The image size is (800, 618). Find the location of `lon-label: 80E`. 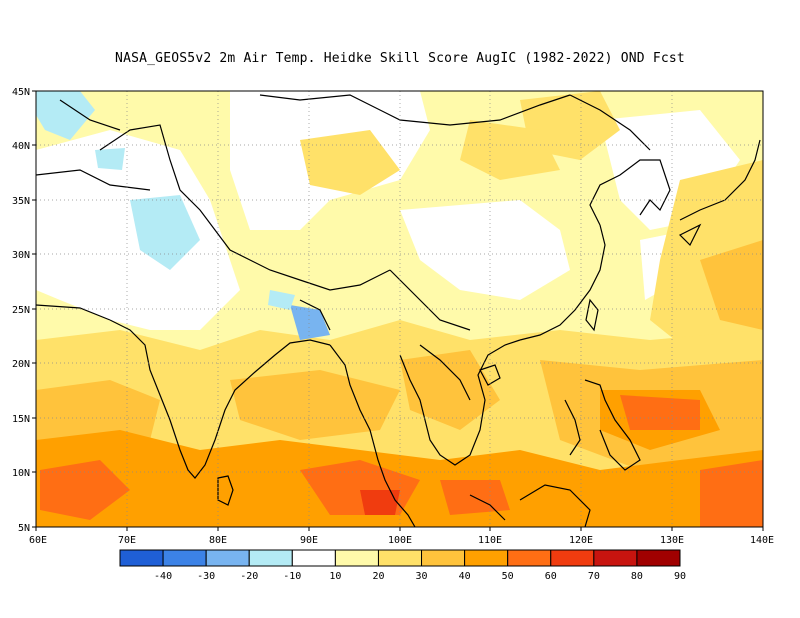

lon-label: 80E is located at coordinates (218, 540).